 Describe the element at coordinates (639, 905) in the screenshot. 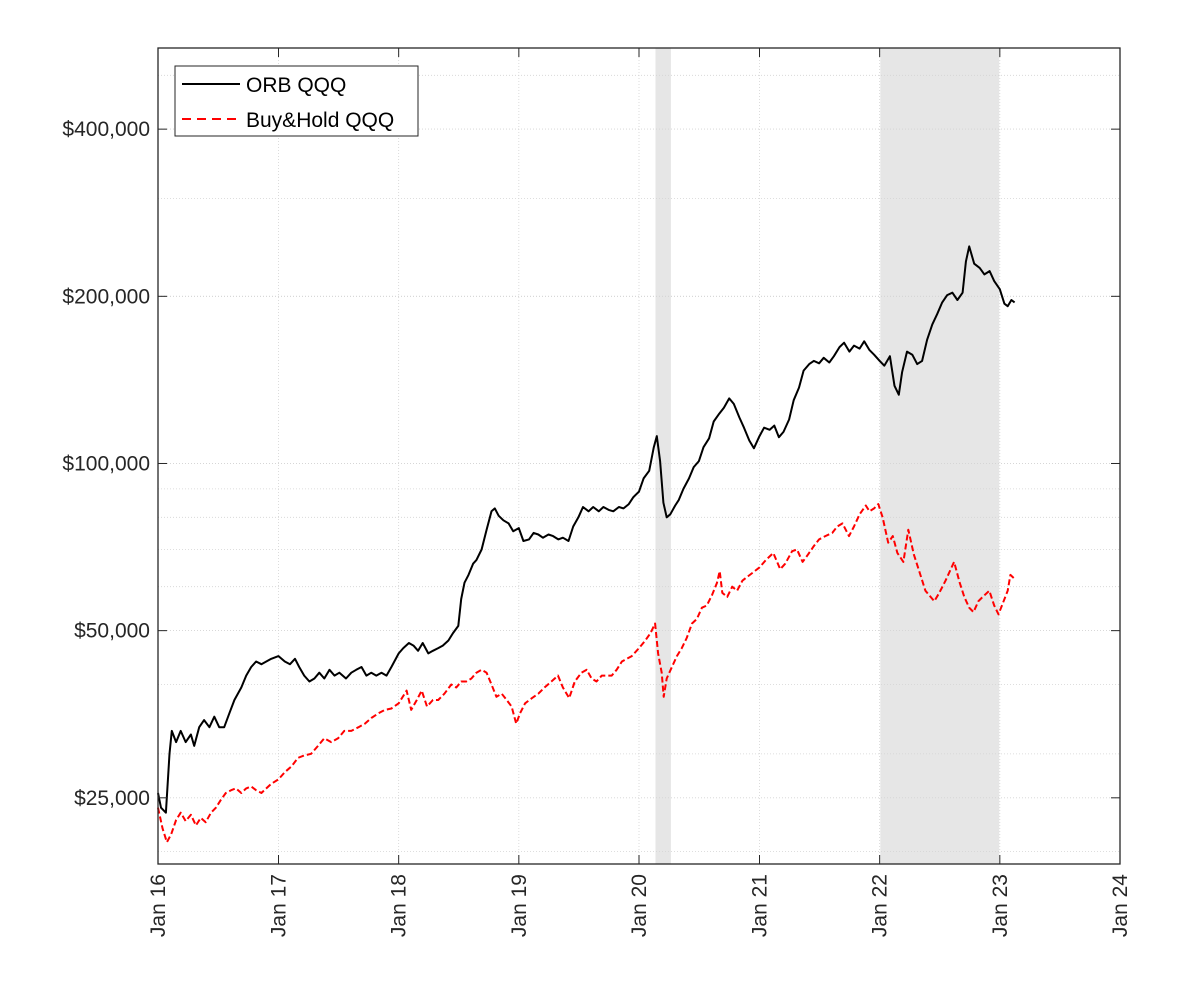

I see `x-tick-label-4: Jan 20` at that location.